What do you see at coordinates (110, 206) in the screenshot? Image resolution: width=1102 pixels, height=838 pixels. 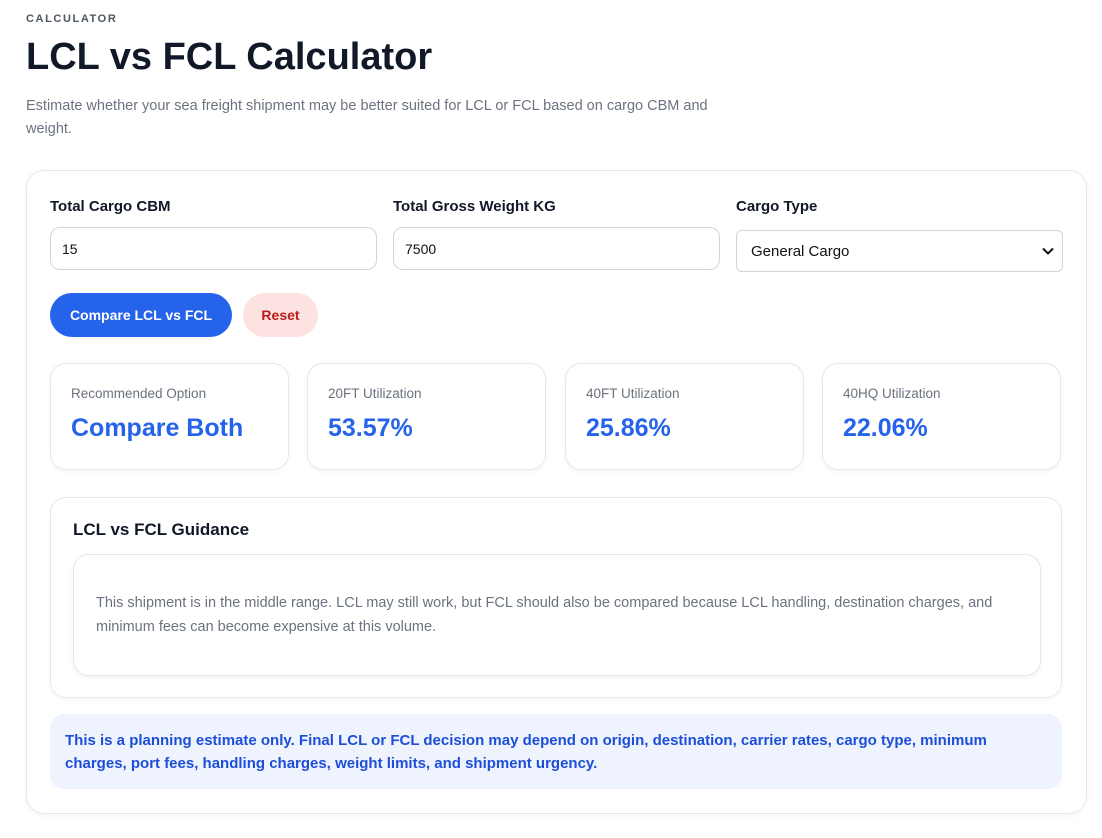 I see `field-label: Total Cargo CBM` at bounding box center [110, 206].